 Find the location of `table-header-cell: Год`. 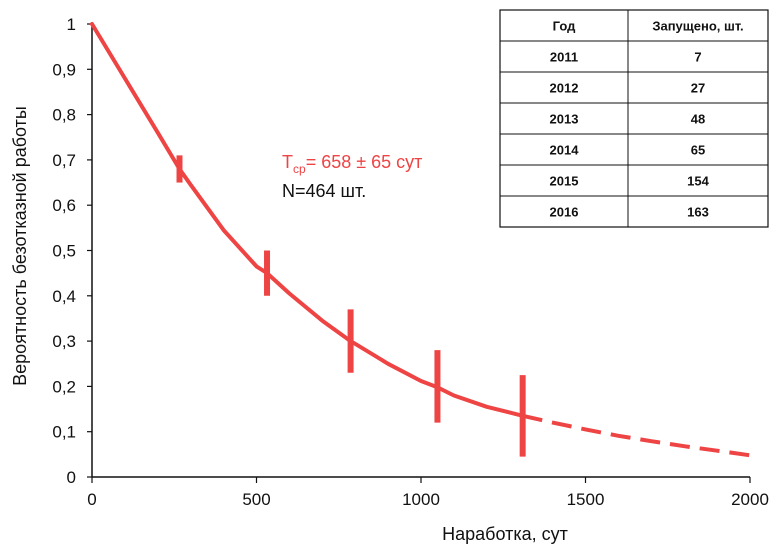

table-header-cell: Год is located at coordinates (564, 26).